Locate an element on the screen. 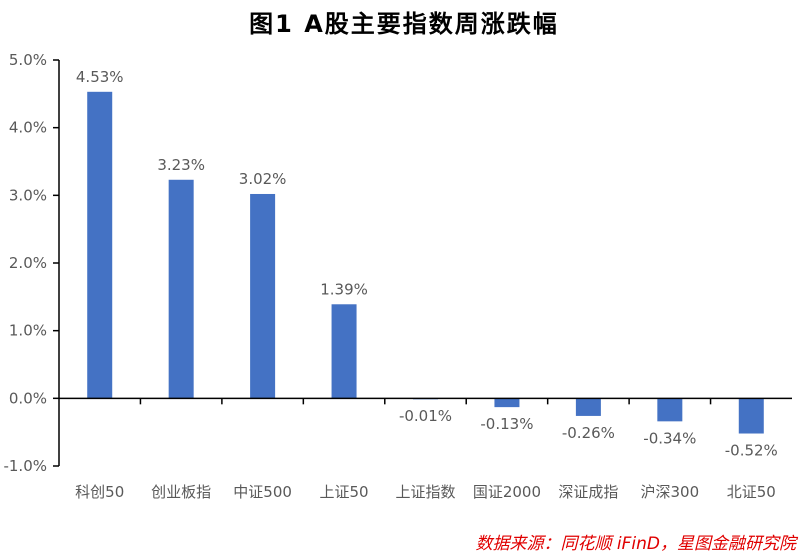  x-category-label: 北证50 is located at coordinates (751, 492).